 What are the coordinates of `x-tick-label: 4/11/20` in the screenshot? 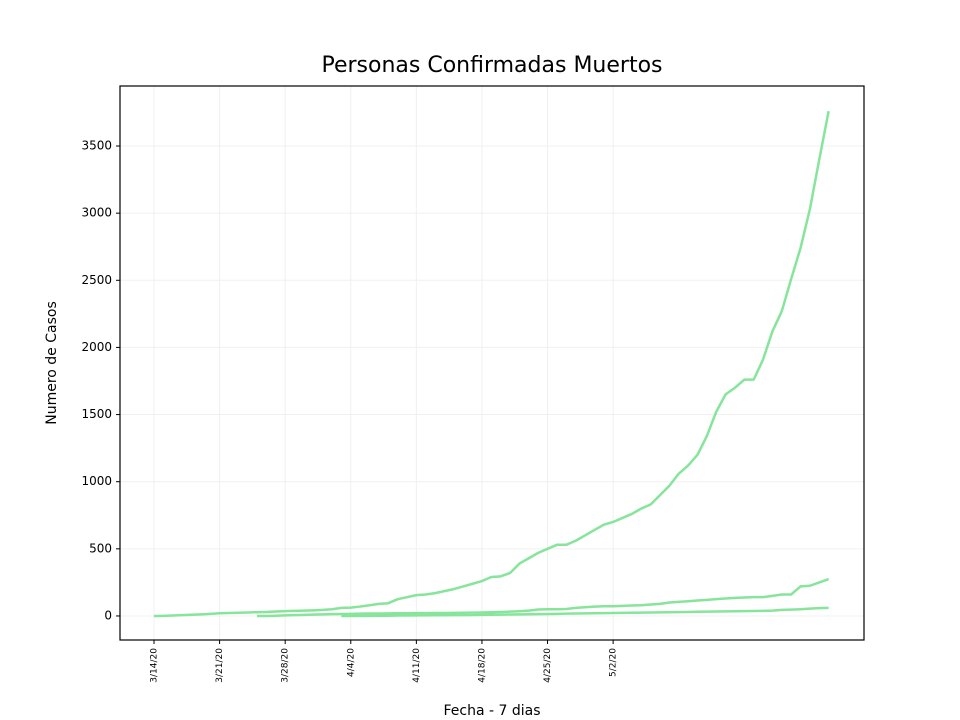 It's located at (417, 665).